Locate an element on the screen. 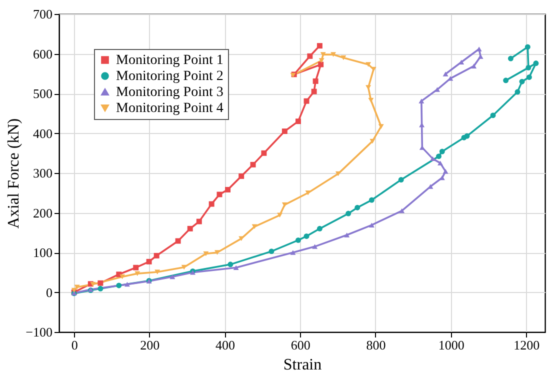 This screenshot has width=550, height=377. y-tick-label: −100 is located at coordinates (39, 332).